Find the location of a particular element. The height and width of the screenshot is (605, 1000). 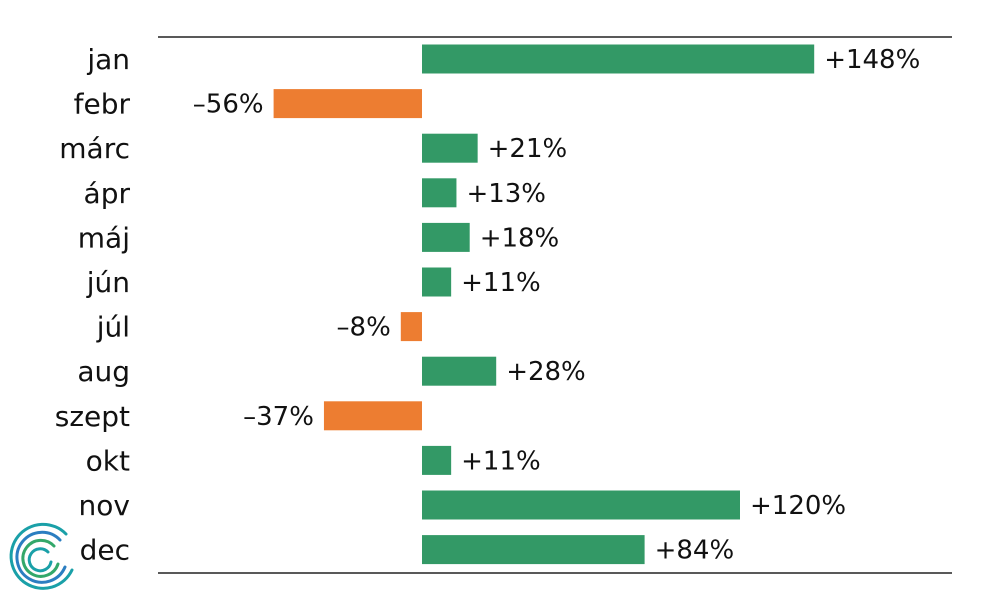

value-label: +18% is located at coordinates (520, 238).